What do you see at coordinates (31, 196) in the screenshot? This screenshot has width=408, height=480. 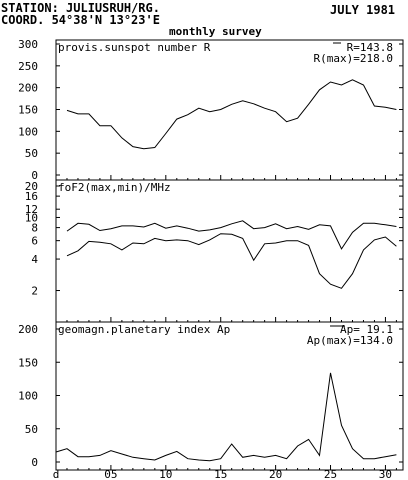 I see `fof2-ytick-label: 16` at bounding box center [31, 196].